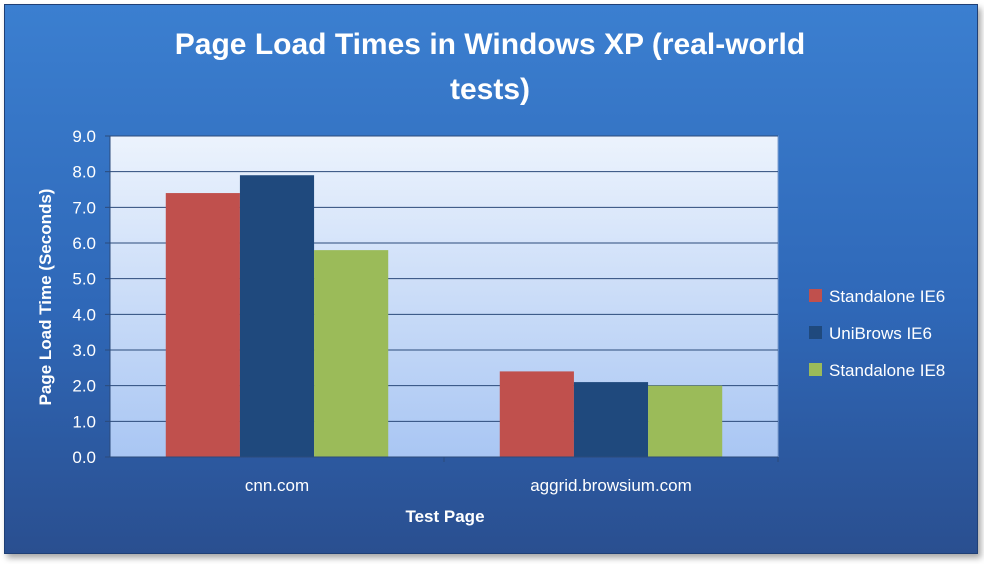  What do you see at coordinates (444, 516) in the screenshot?
I see `x-axis-title: Test Page` at bounding box center [444, 516].